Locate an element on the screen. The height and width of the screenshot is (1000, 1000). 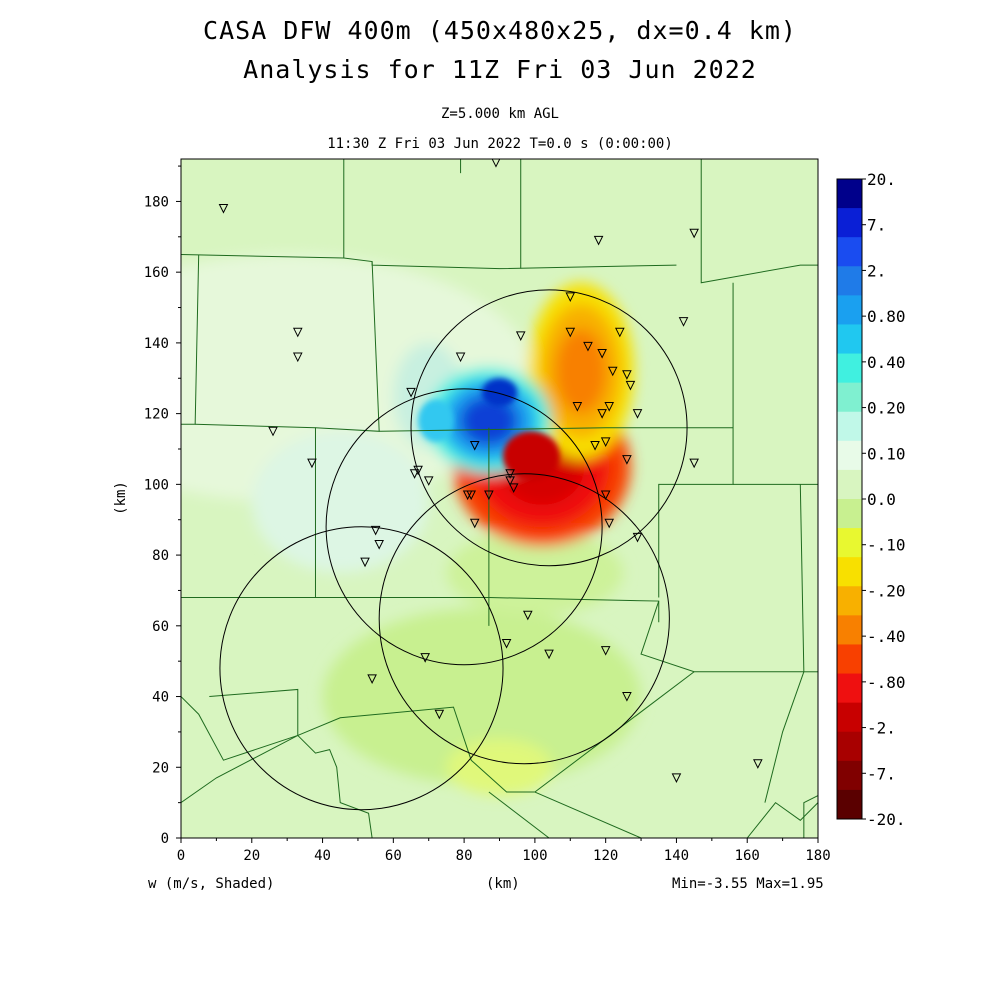
x-tick-label: 40 is located at coordinates (322, 856).